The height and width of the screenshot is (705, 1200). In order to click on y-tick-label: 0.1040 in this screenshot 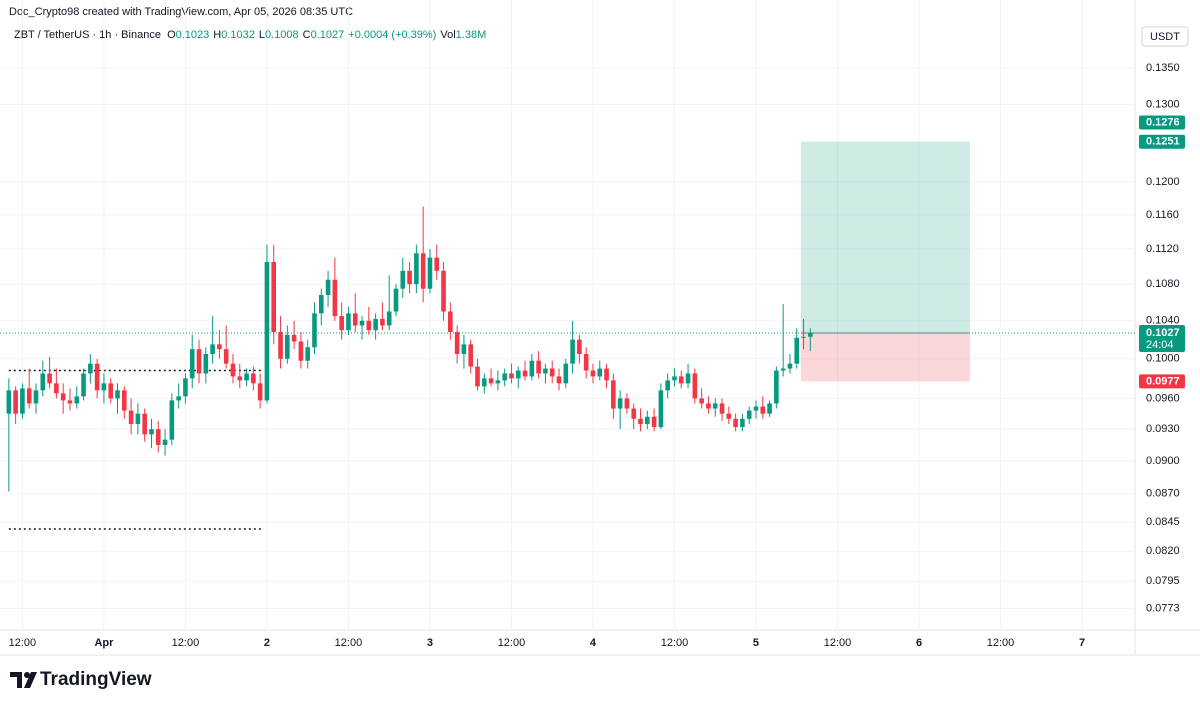, I will do `click(1163, 321)`.